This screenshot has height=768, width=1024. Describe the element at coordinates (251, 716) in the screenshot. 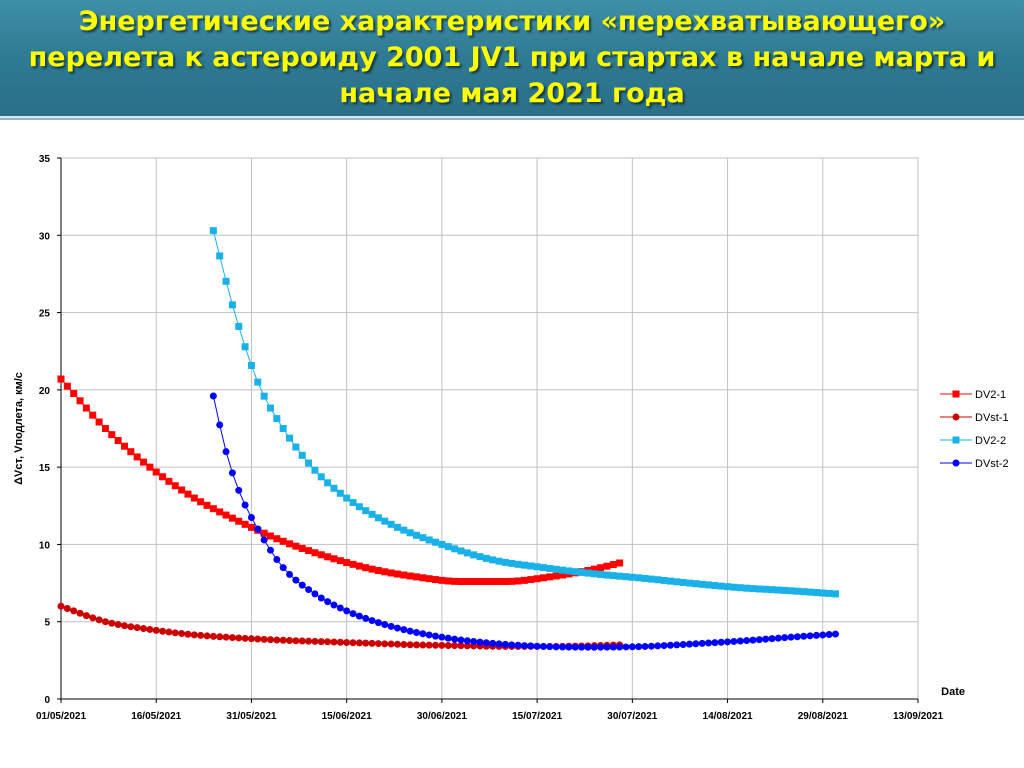

I see `x-tick-label: 31/05/2021` at that location.